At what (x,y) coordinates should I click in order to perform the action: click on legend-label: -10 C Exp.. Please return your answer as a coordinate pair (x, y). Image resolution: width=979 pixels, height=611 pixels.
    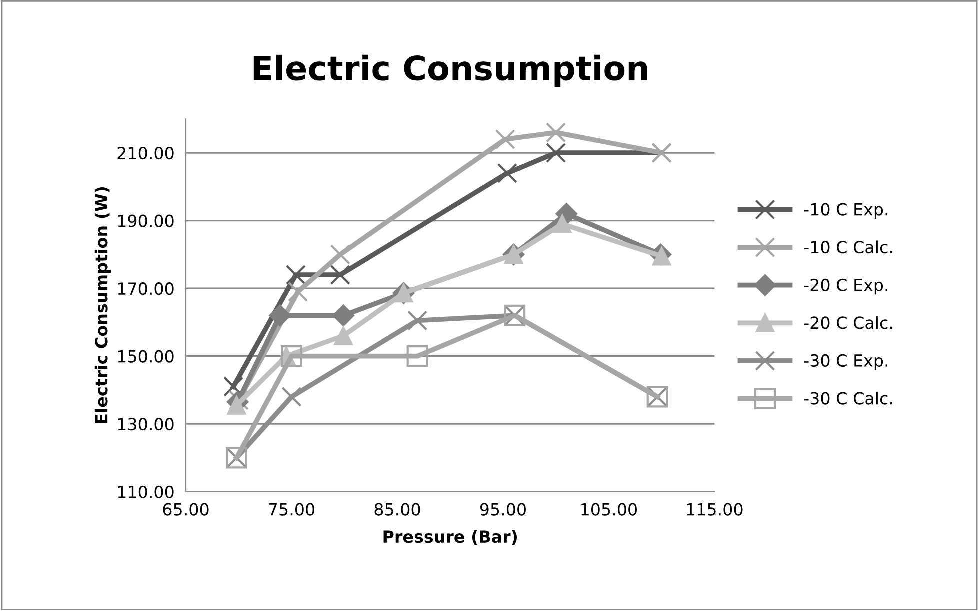
    Looking at the image, I should click on (846, 211).